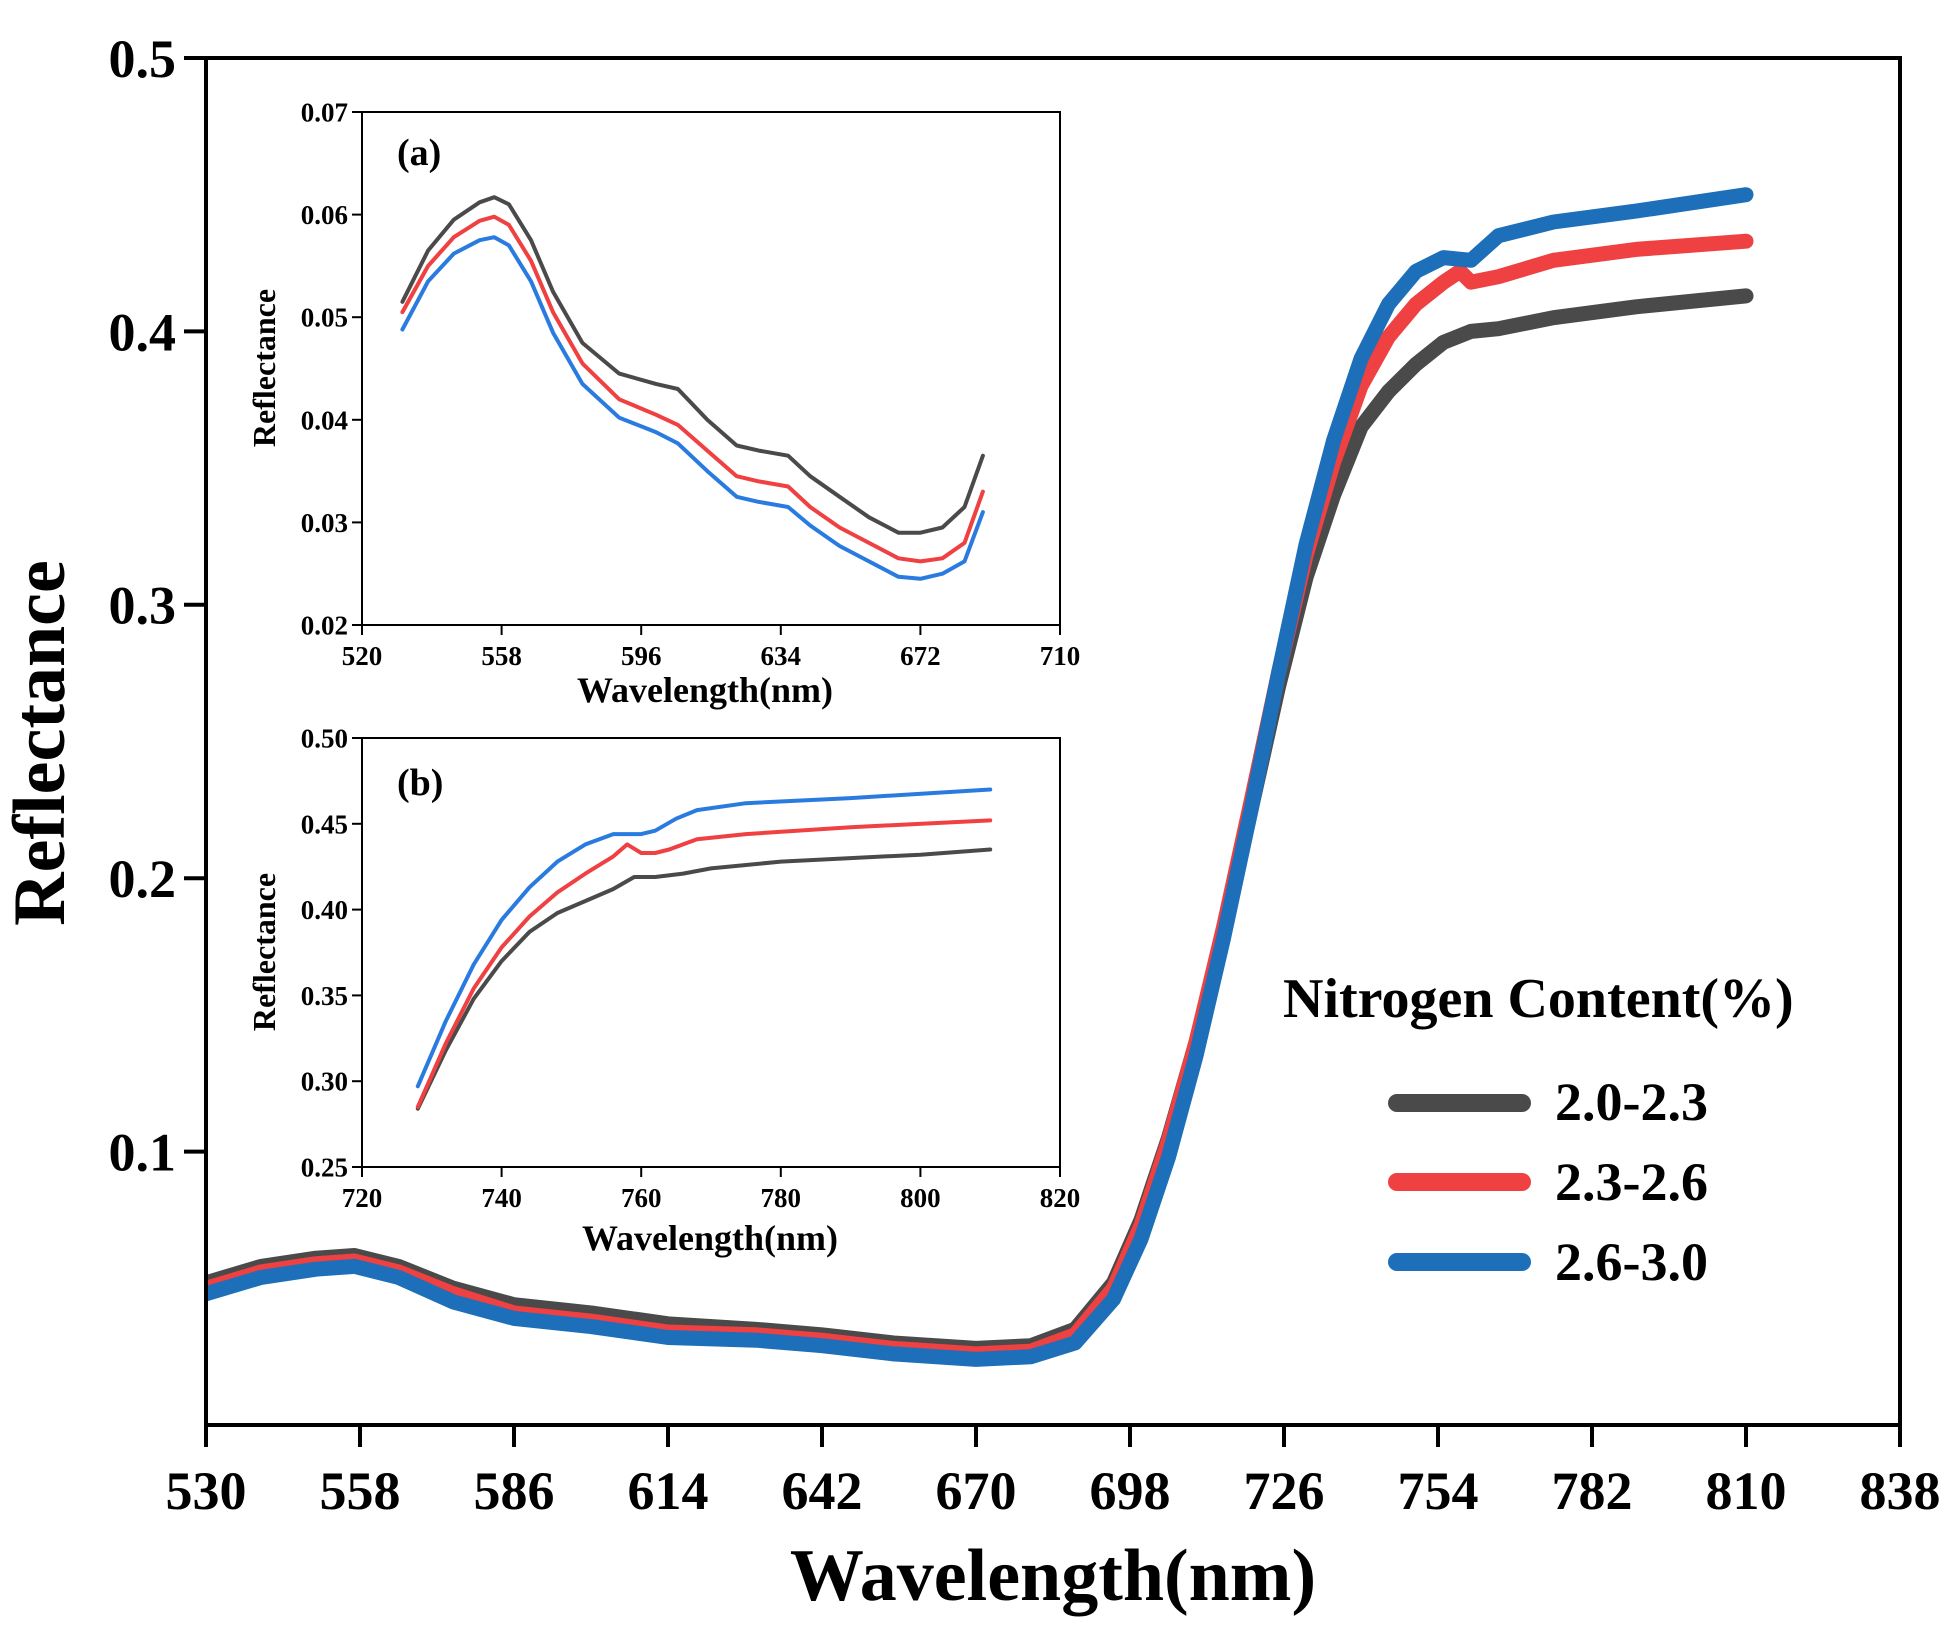 This screenshot has height=1645, width=1959. What do you see at coordinates (1631, 1182) in the screenshot?
I see `legend-label-2-3-2-6: 2.3-2.6` at bounding box center [1631, 1182].